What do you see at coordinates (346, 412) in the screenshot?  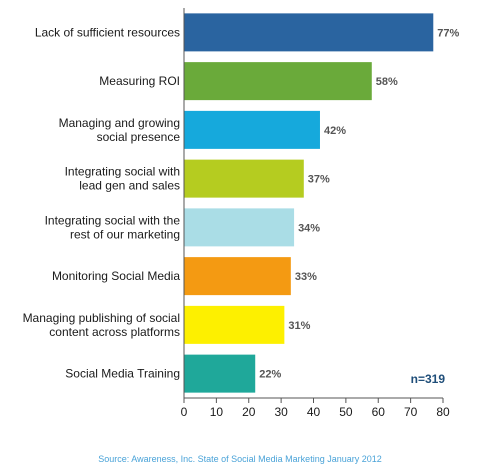 I see `x-tick-label: 50` at bounding box center [346, 412].